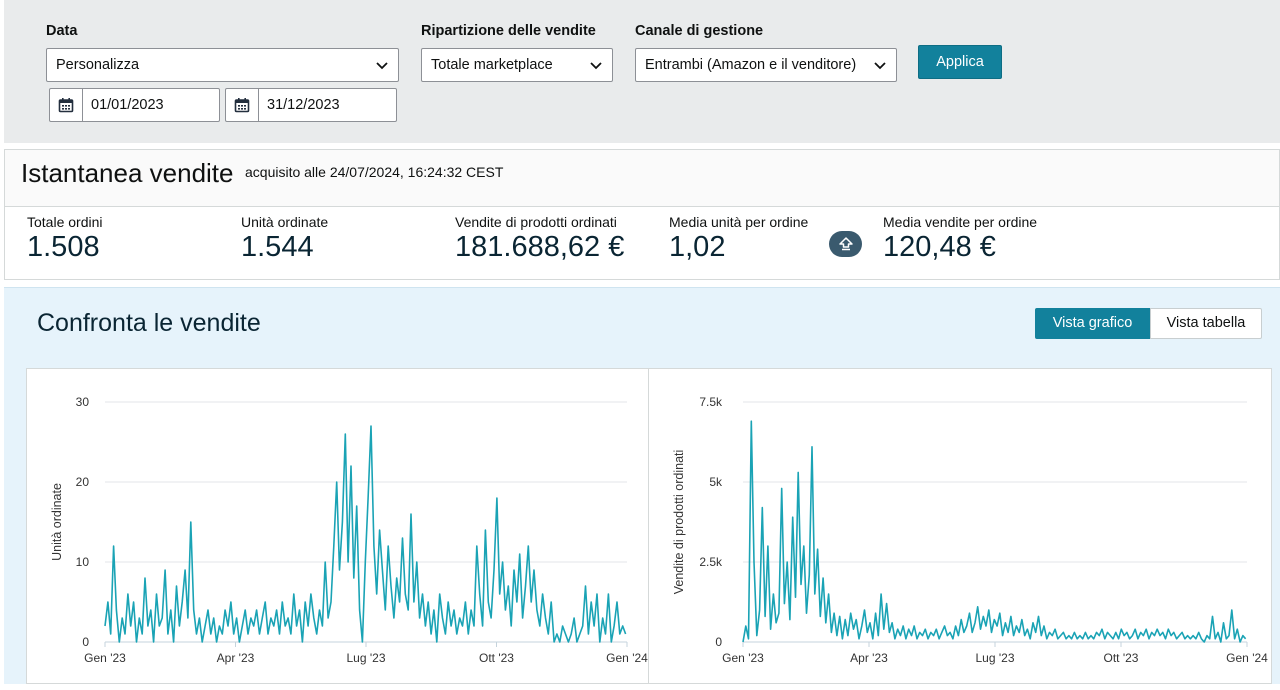  Describe the element at coordinates (222, 65) in the screenshot. I see `date-range-select: Personalizza` at that location.